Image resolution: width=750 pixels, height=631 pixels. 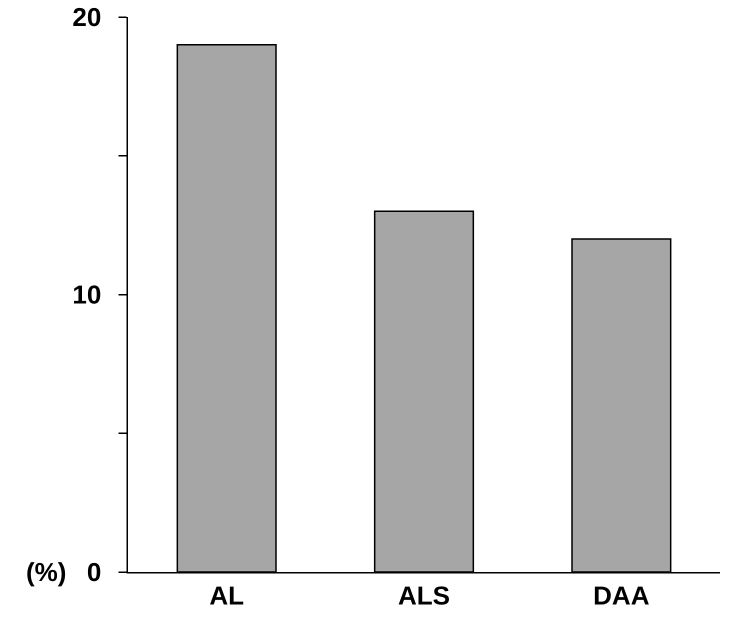 What do you see at coordinates (424, 595) in the screenshot?
I see `x-tick-label: ALS` at bounding box center [424, 595].